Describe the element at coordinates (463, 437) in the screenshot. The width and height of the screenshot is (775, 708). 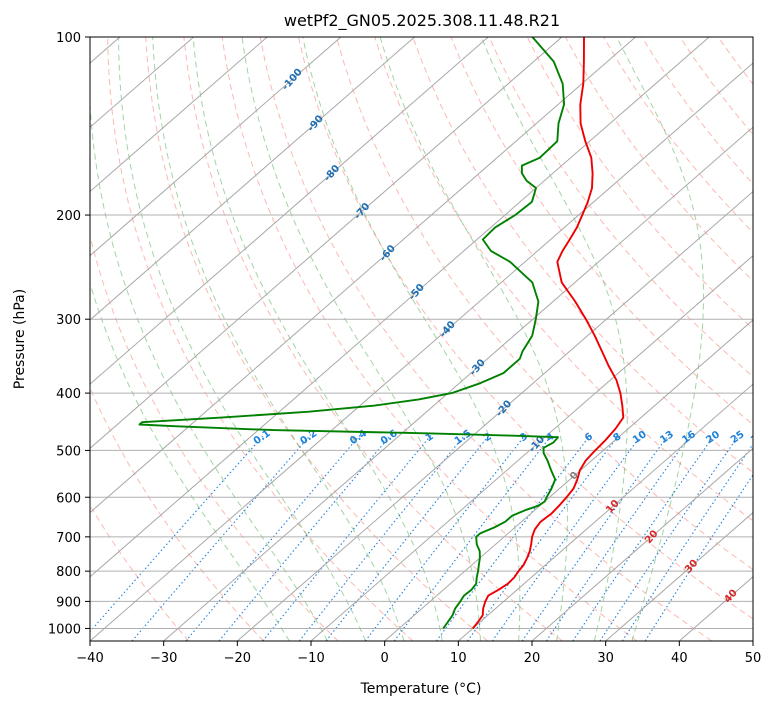
I see `mixing-ratio-label: 1.5` at that location.